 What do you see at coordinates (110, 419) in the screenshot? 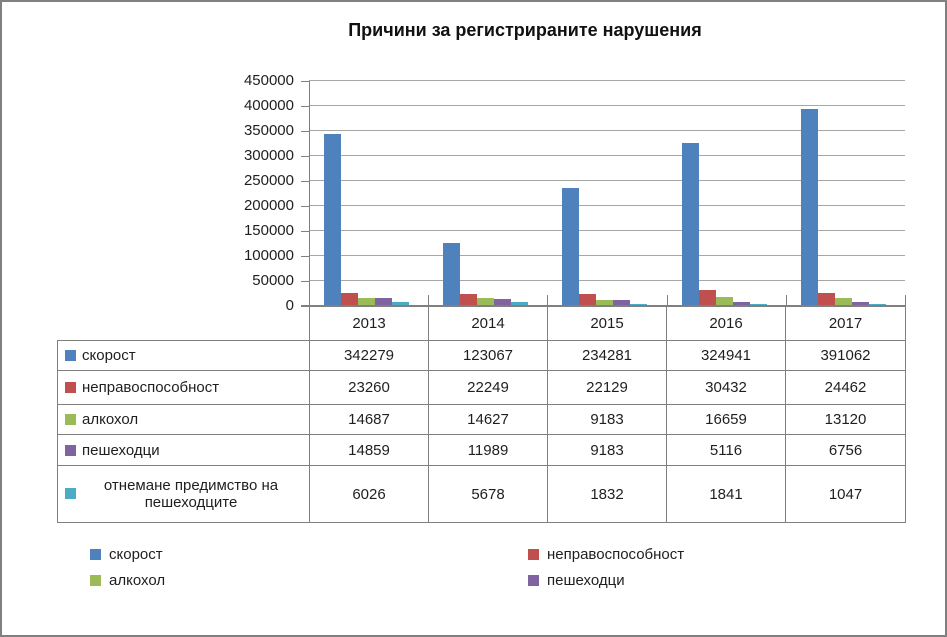
I see `series-name: алкохол` at bounding box center [110, 419].